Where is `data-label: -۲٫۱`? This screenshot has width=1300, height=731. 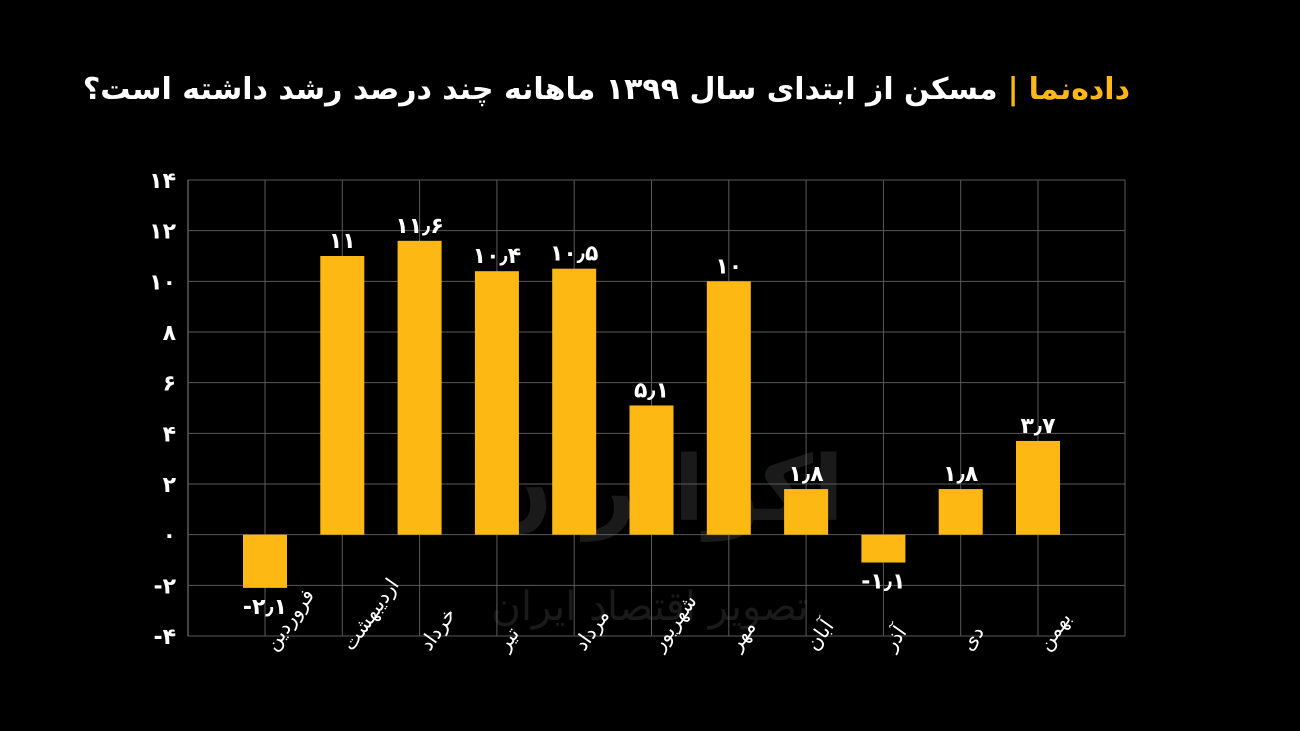 data-label: -۲٫۱ is located at coordinates (265, 607).